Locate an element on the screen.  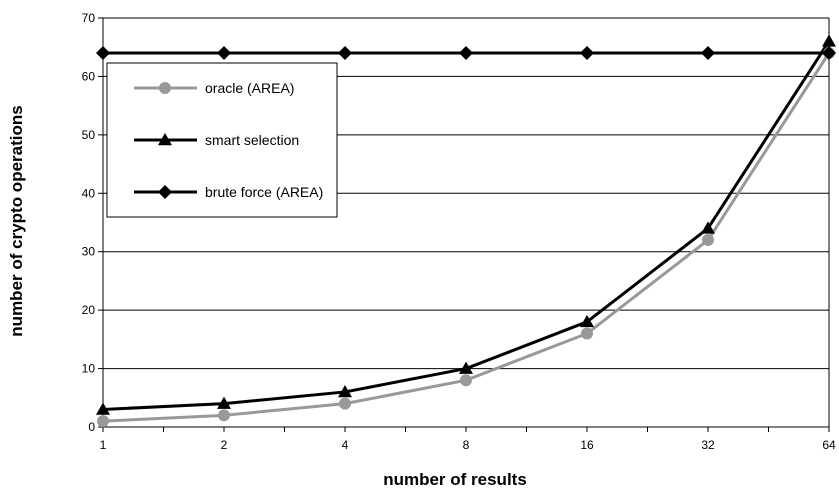
x-axis-title: number of results is located at coordinates (455, 479).